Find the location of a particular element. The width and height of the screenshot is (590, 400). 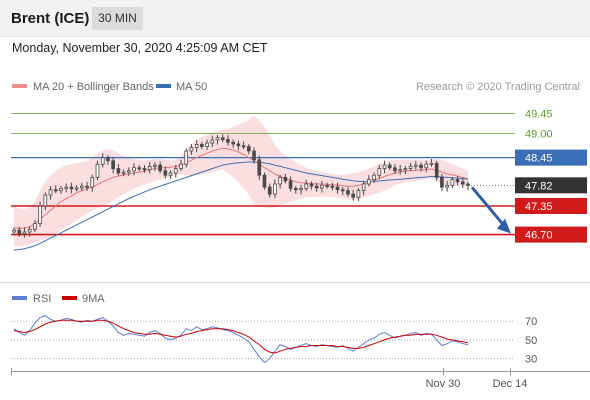

x-tick-label: Nov 30 is located at coordinates (443, 384).